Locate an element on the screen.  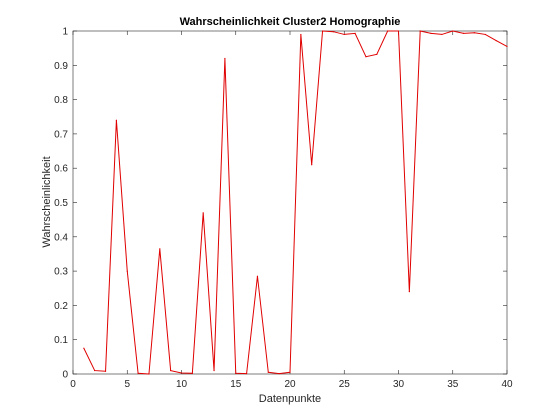
y-axis-label: Wahrscheinlichkeit is located at coordinates (47, 201).